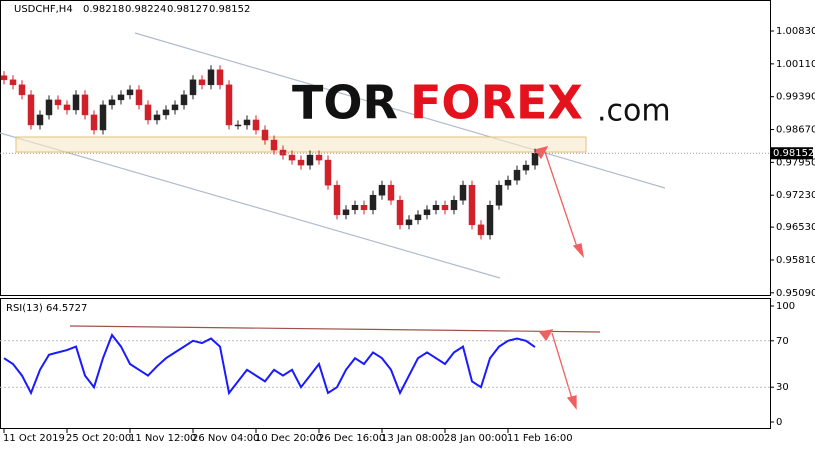  What do you see at coordinates (345, 103) in the screenshot?
I see `logo-part: TOR` at bounding box center [345, 103].